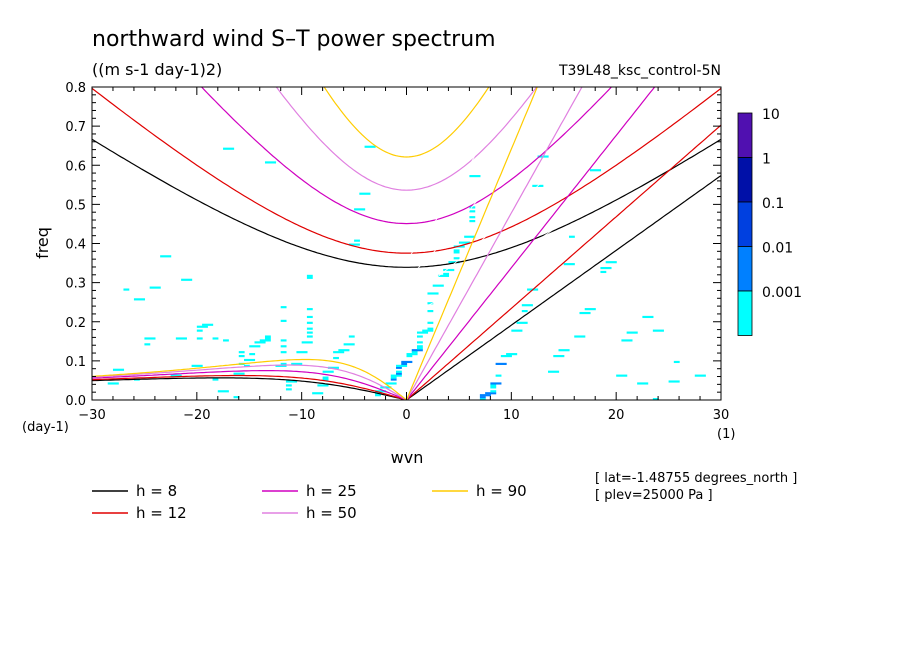 The width and height of the screenshot is (904, 654). I want to click on y-tick-label: 0.2, so click(75, 323).